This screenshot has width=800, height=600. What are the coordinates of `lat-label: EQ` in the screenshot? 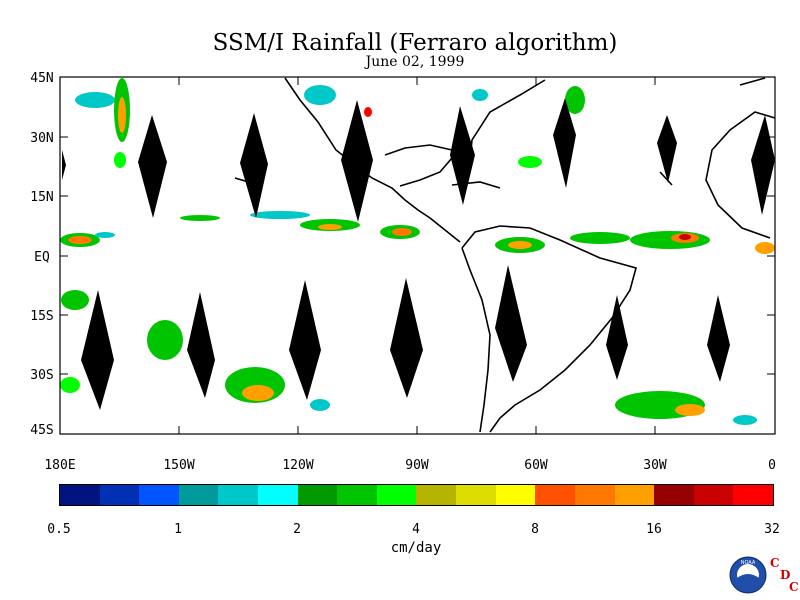 It's located at (42, 257).